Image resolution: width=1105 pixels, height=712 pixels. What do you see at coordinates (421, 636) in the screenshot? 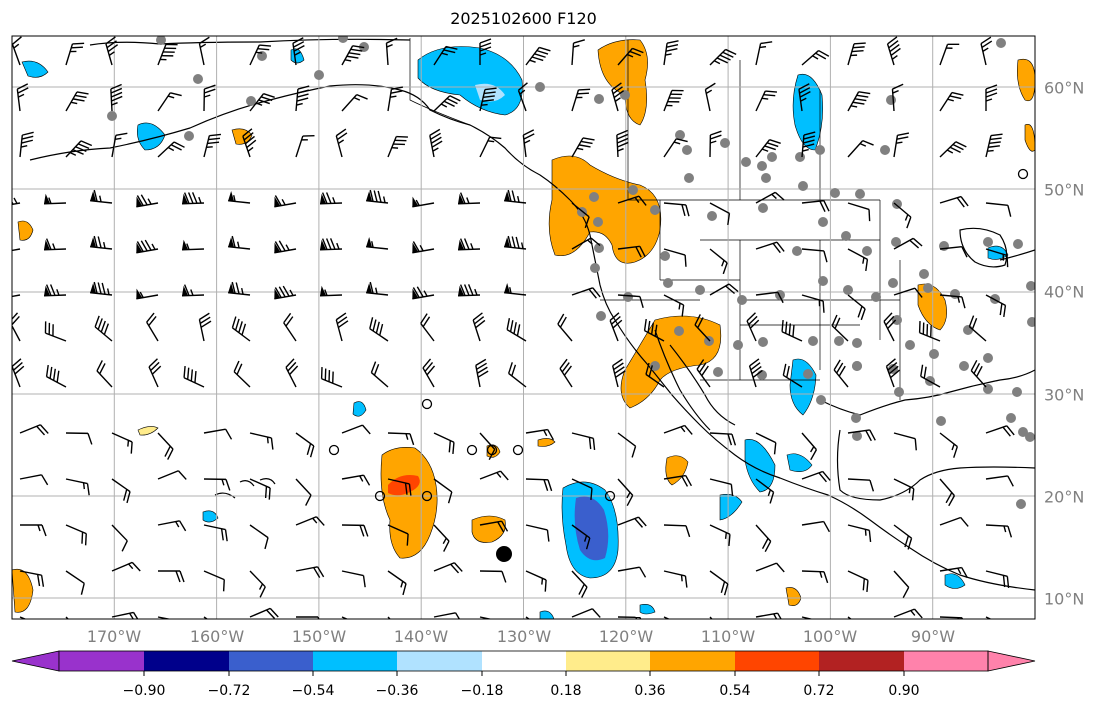
I see `lon-label-140w: 140°W` at bounding box center [421, 636].